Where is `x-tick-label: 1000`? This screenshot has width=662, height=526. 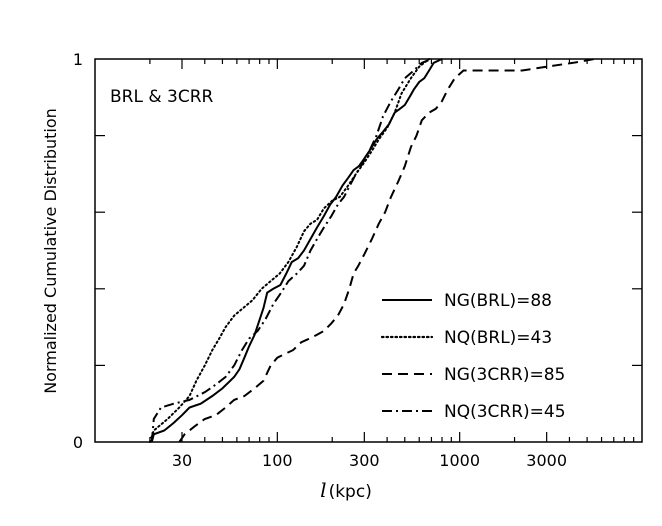 x-tick-label: 1000 is located at coordinates (459, 460).